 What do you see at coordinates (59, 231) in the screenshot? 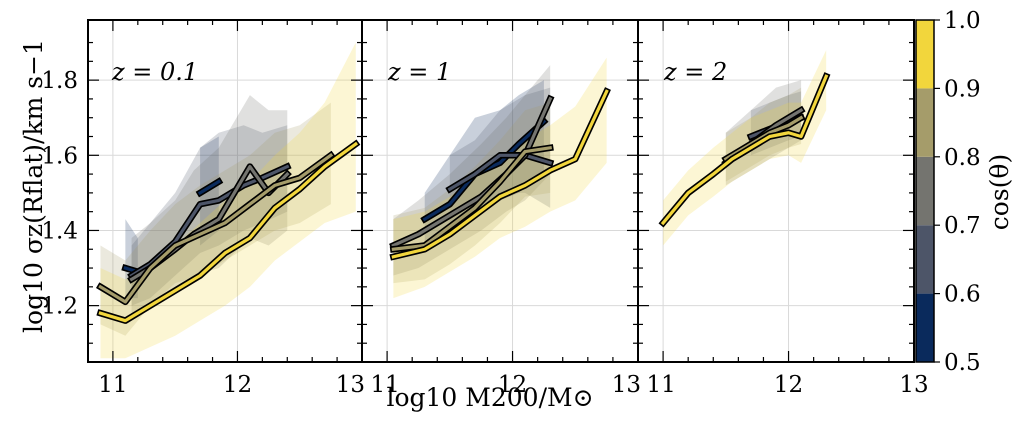
I see `y-tick-label: 1.4` at bounding box center [59, 231].